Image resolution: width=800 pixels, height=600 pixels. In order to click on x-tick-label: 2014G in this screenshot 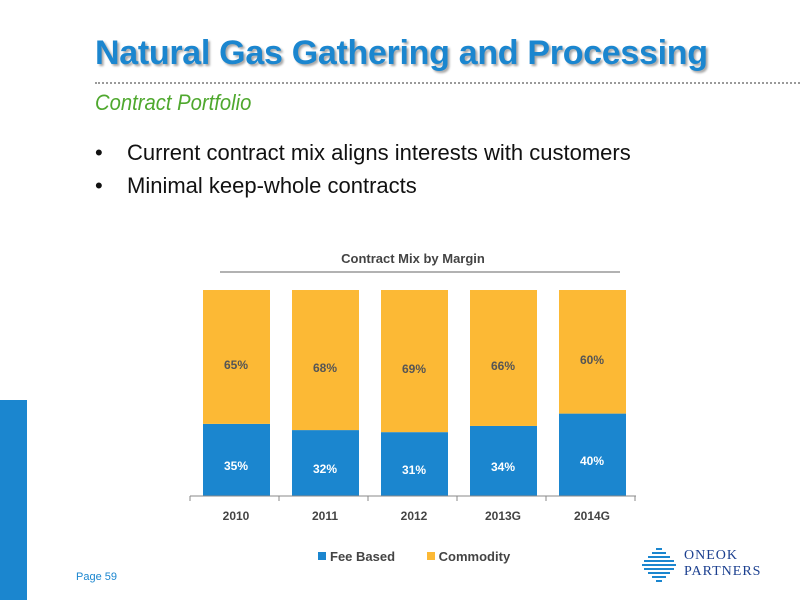, I will do `click(592, 516)`.